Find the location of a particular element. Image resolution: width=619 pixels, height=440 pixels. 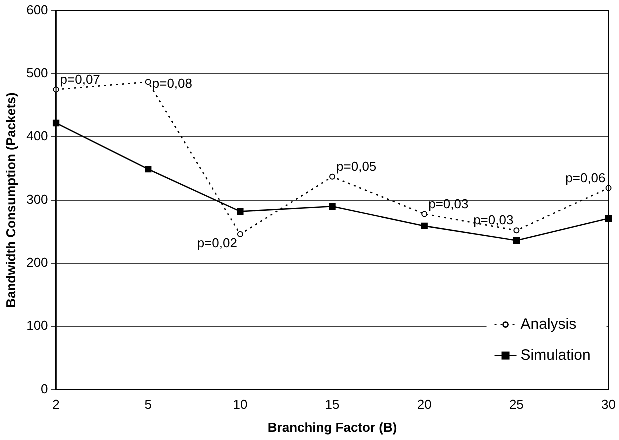

y-axis-title: Bandwidth Consumption (Packets) is located at coordinates (10, 200).